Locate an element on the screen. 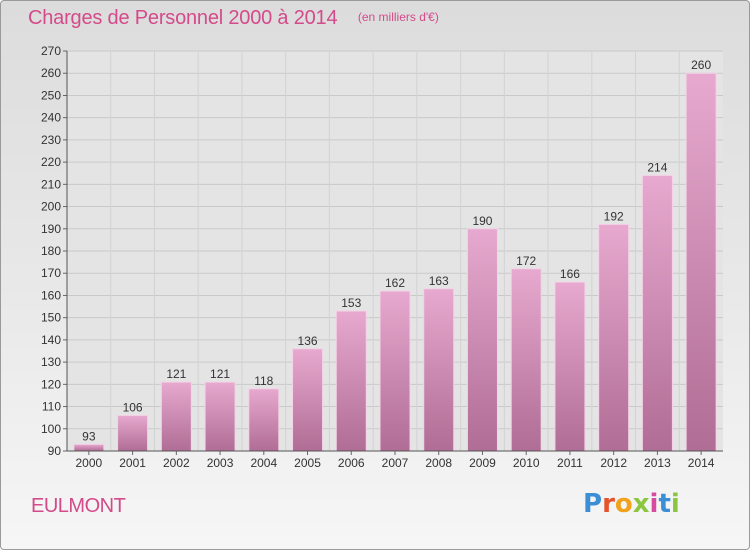 The height and width of the screenshot is (550, 750). y-tick-label: 100 is located at coordinates (51, 429).